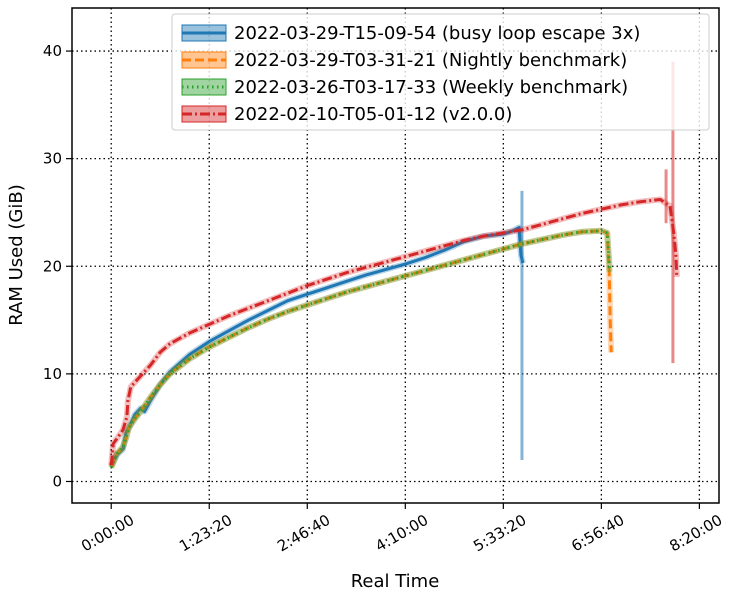 The image size is (750, 600). What do you see at coordinates (373, 114) in the screenshot?
I see `legend-label: 2022-02-10-T05-01-12 (v2.0.0)` at bounding box center [373, 114].